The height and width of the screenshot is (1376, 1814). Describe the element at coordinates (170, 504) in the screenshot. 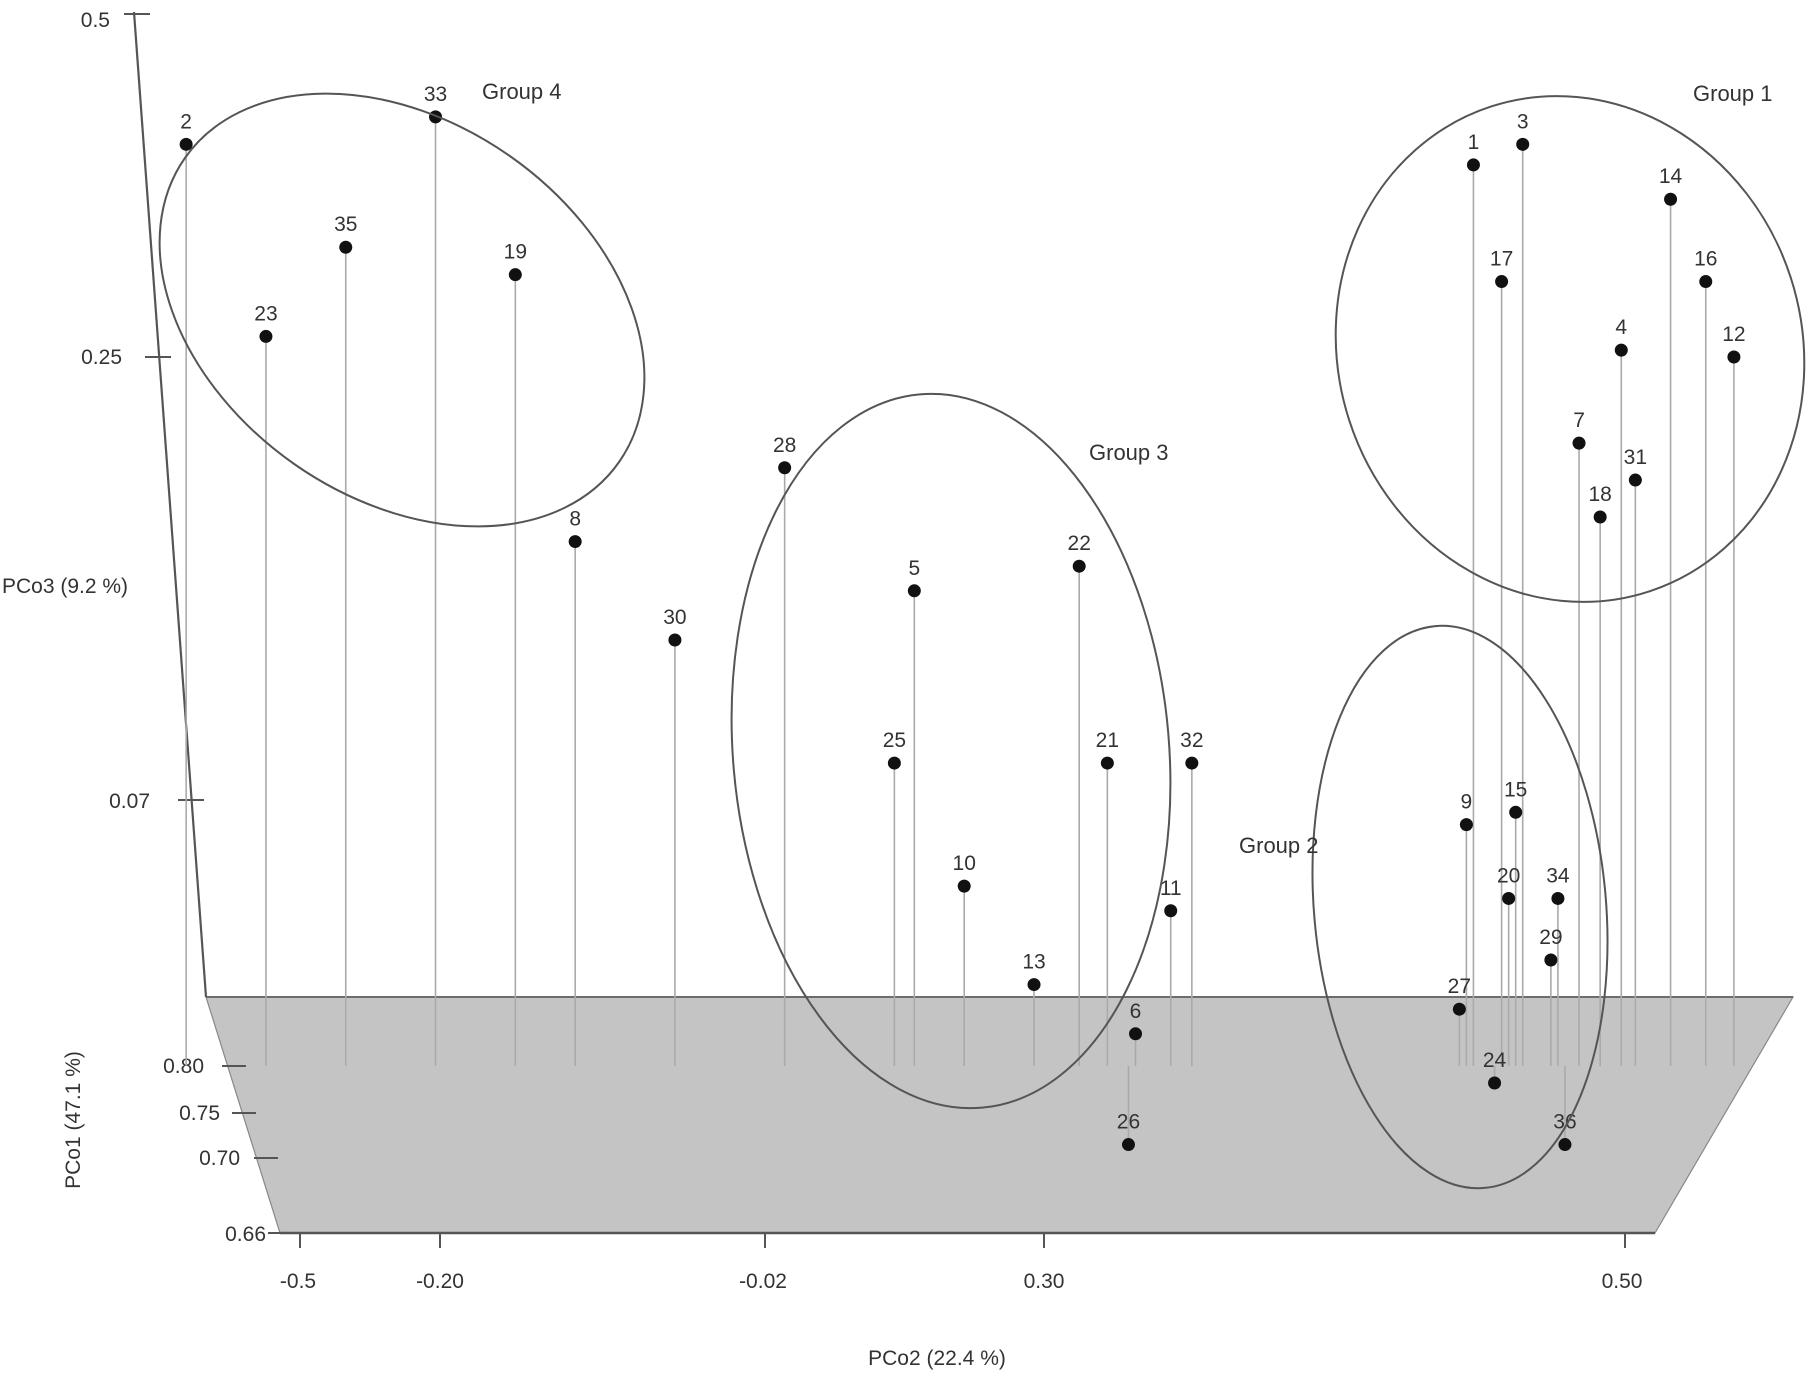

I see `pco3-axis-line` at that location.